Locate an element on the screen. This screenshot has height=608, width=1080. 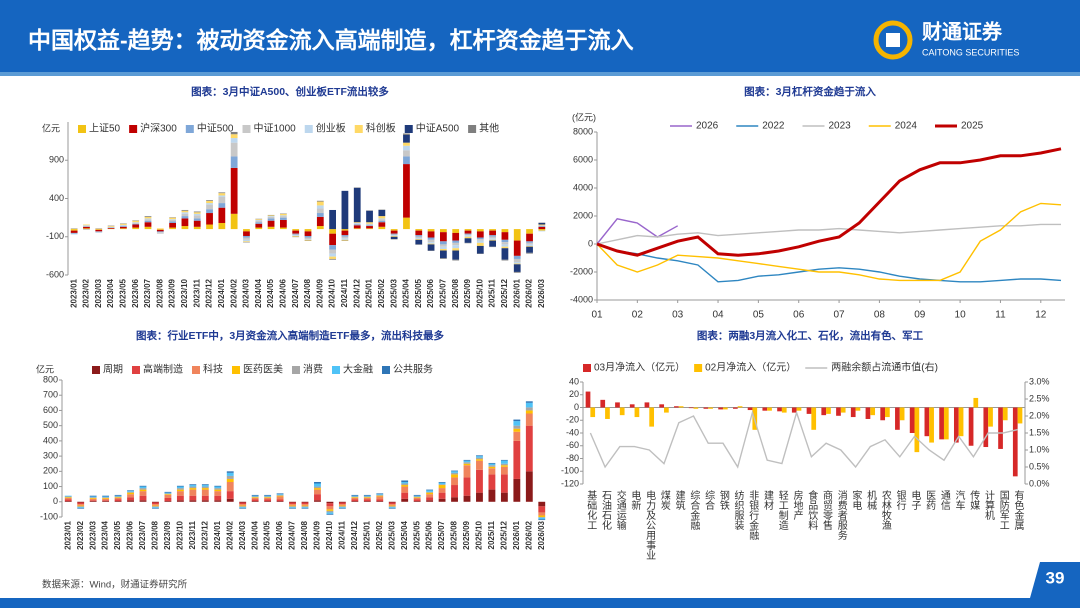
y2-tick-label: 1.5% is located at coordinates (1039, 432).